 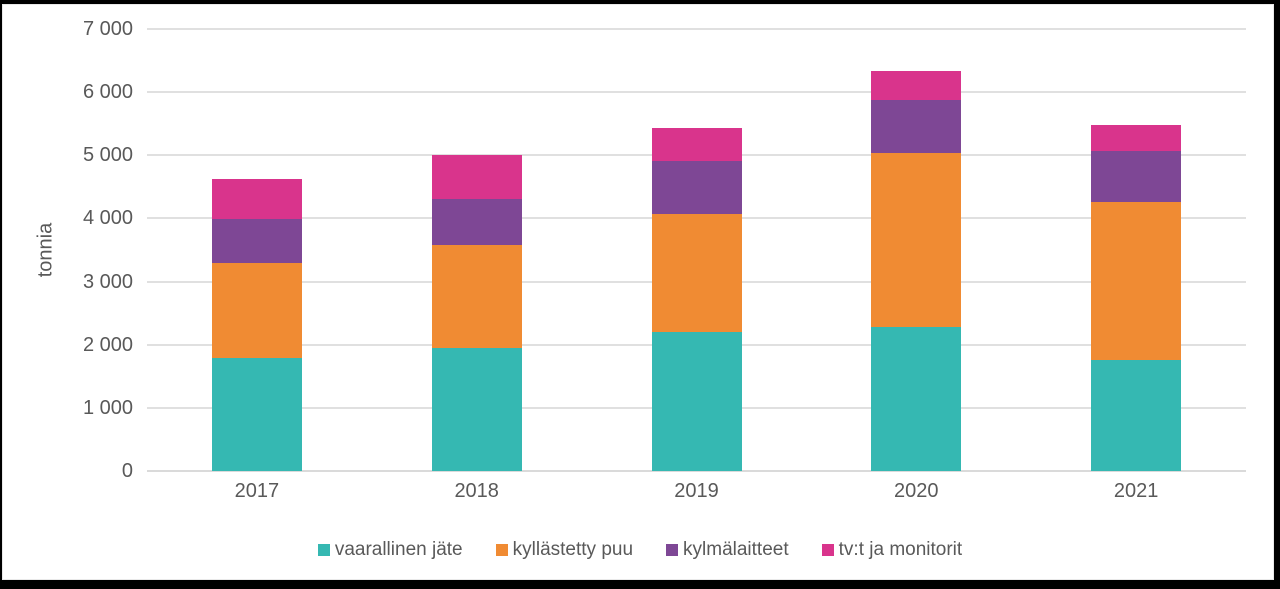 I want to click on y-tick-label: 4 000, so click(x=107, y=218).